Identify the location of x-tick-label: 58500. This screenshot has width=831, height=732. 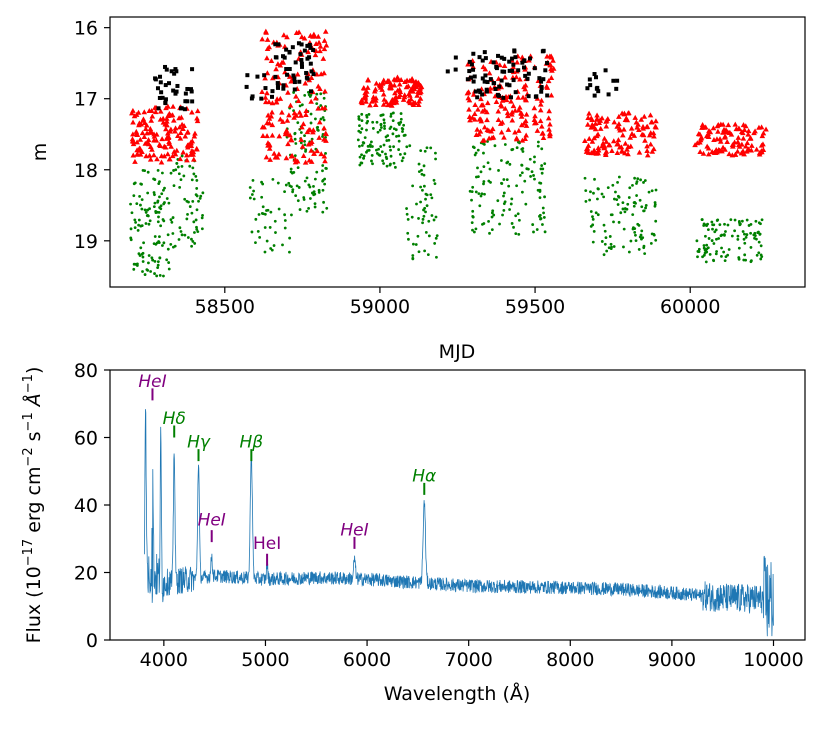
(225, 307).